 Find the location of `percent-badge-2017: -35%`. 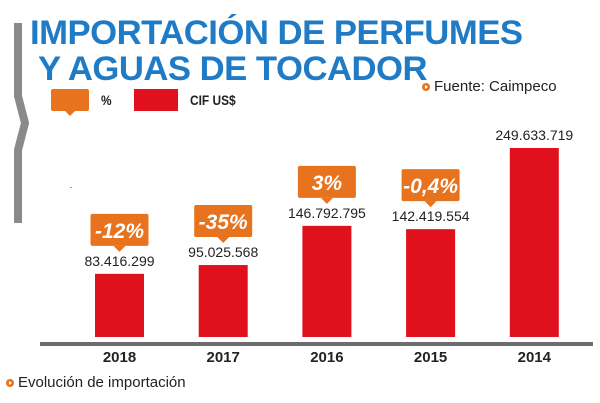

percent-badge-2017: -35% is located at coordinates (223, 224).